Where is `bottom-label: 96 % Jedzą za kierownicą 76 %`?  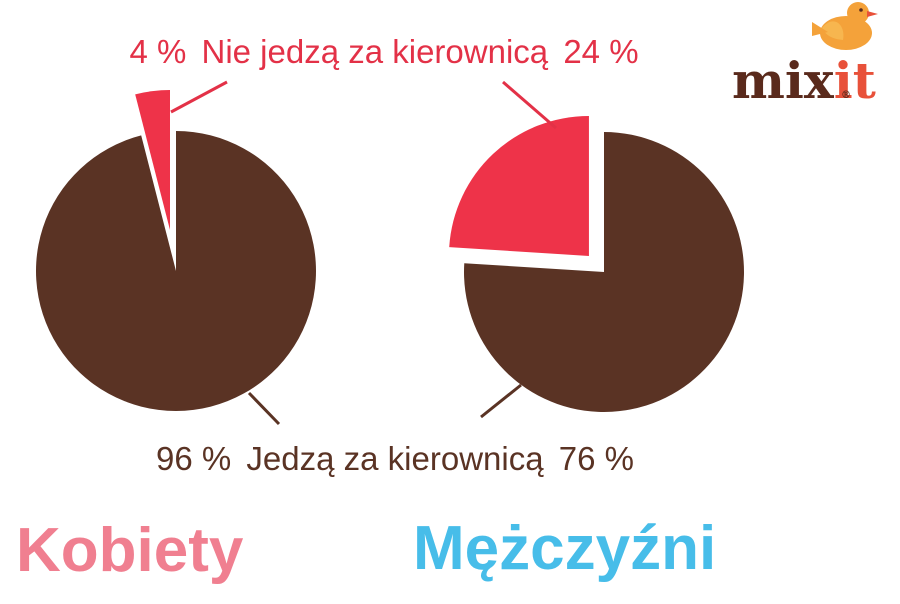
bottom-label: 96 % Jedzą za kierownicą 76 % is located at coordinates (395, 458).